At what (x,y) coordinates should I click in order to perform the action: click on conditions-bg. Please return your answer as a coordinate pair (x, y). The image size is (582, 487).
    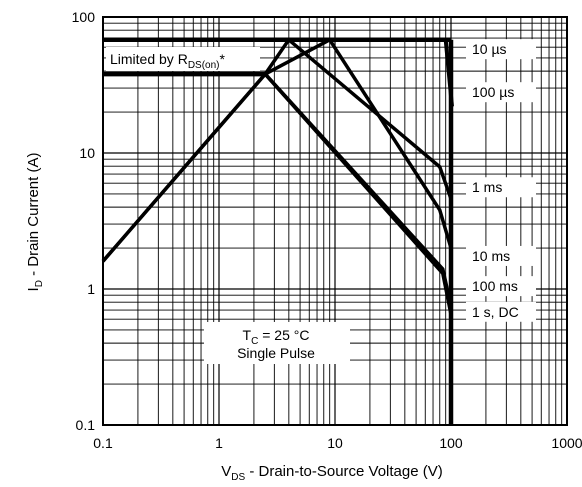
    Looking at the image, I should click on (277, 343).